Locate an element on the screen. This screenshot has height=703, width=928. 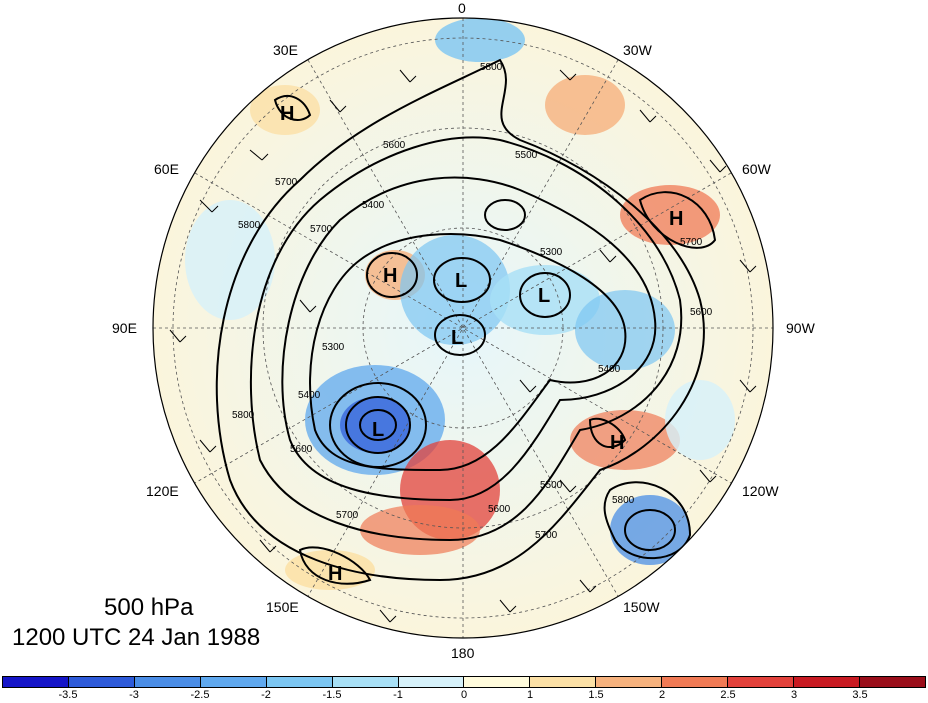
pressure-level-title: 500 hPa is located at coordinates (149, 607).